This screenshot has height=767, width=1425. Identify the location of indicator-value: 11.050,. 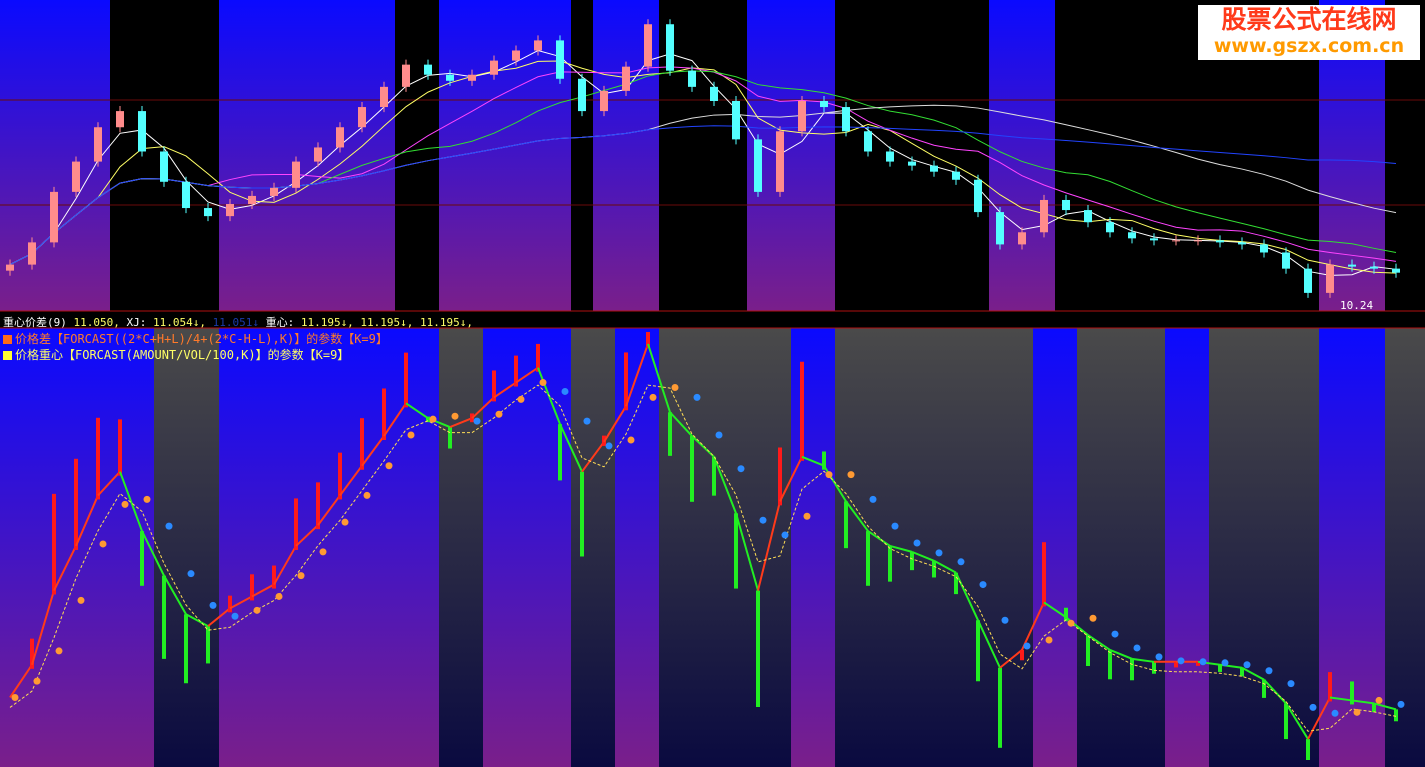
(96, 322).